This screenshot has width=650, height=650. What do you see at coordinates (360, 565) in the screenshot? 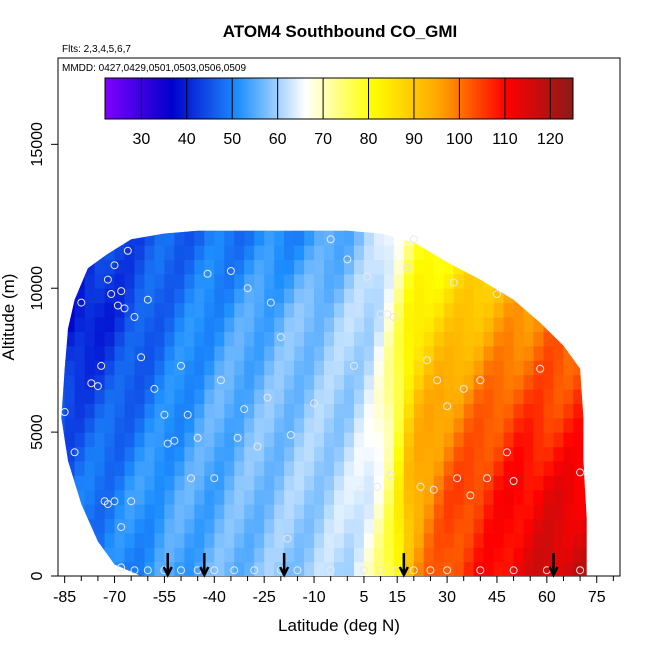
I see `flight-arrows` at bounding box center [360, 565].